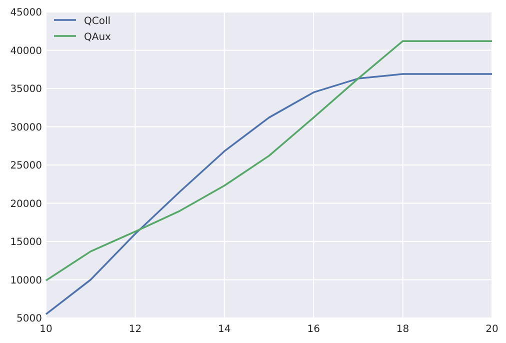 The height and width of the screenshot is (343, 506). Describe the element at coordinates (26, 280) in the screenshot. I see `y-tick-label: 10000` at that location.